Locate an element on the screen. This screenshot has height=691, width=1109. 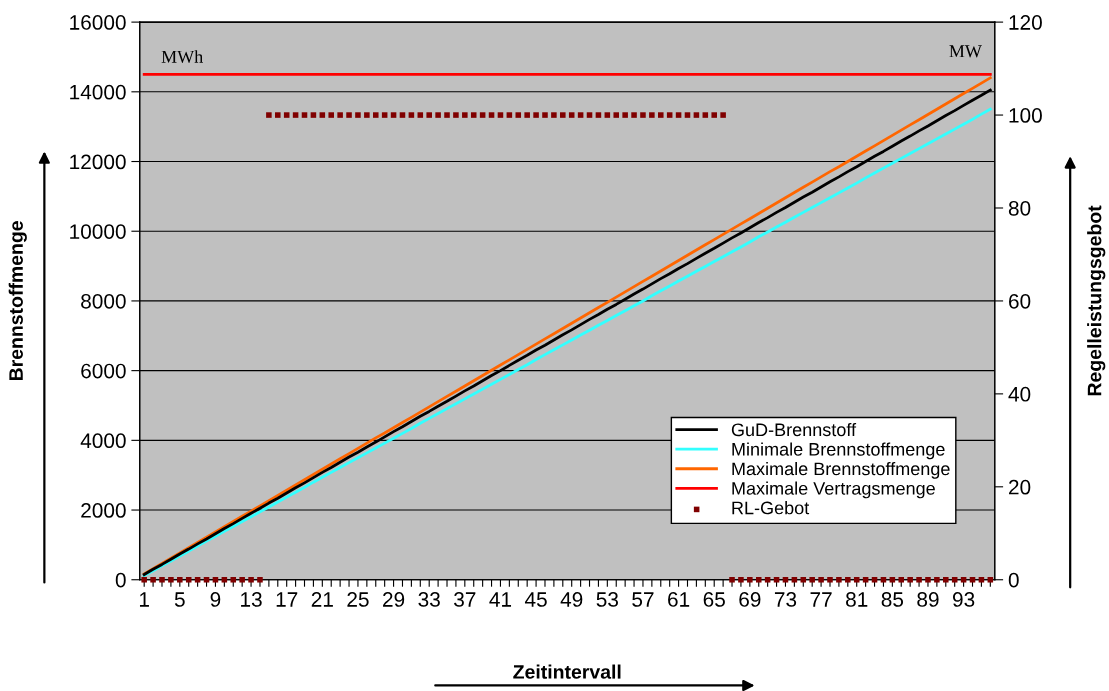
x-tick-label: 81 is located at coordinates (857, 599).